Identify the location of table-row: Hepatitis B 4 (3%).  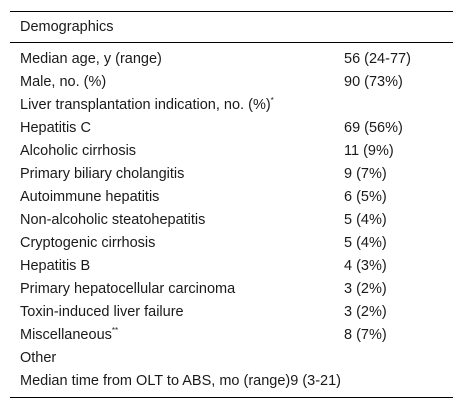
(231, 265).